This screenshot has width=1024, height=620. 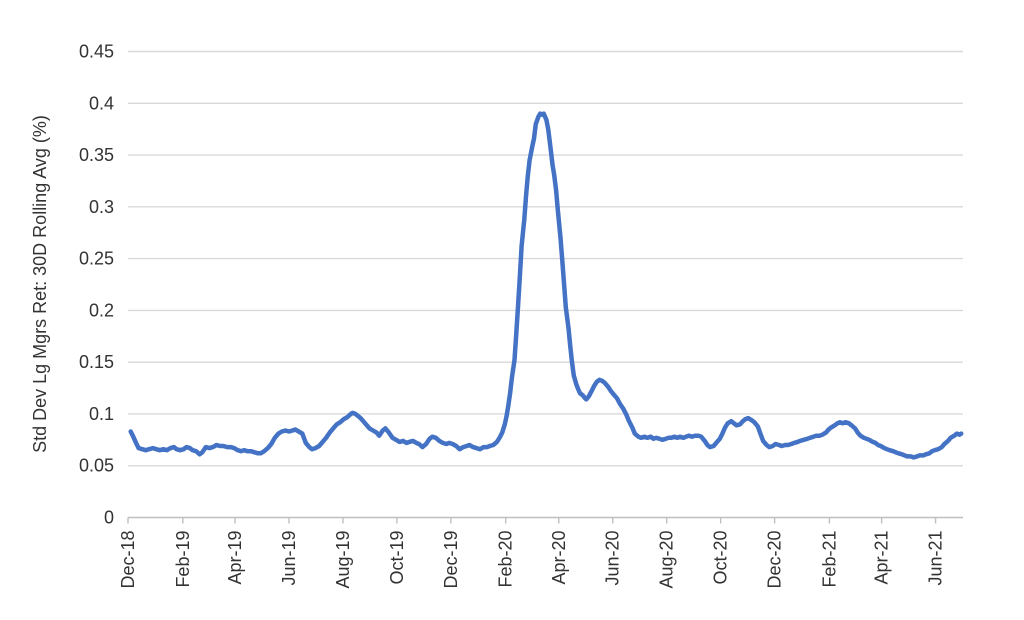 What do you see at coordinates (128, 560) in the screenshot?
I see `x-tick-label: Dec-18` at bounding box center [128, 560].